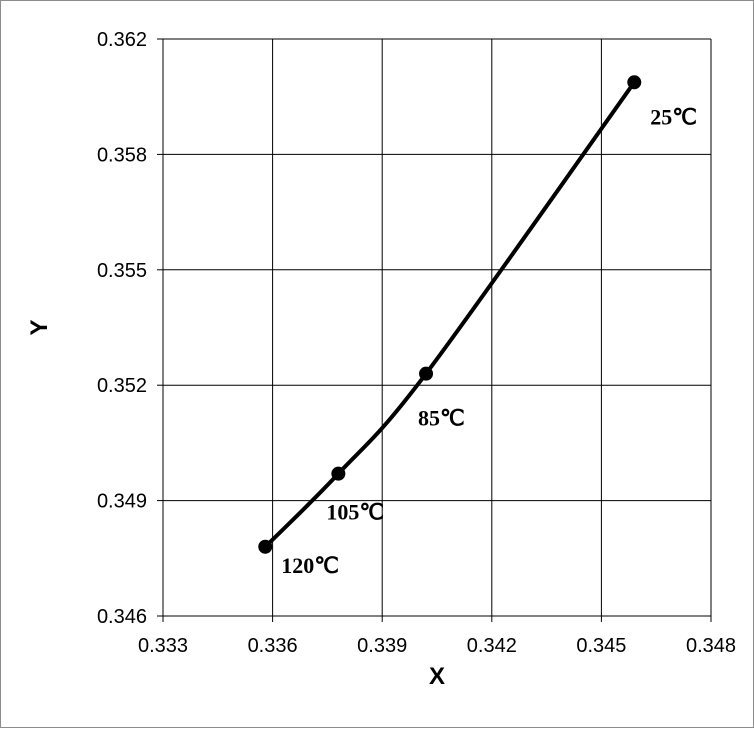 The image size is (754, 729). What do you see at coordinates (163, 646) in the screenshot?
I see `x-tick-label: 0.333` at bounding box center [163, 646].